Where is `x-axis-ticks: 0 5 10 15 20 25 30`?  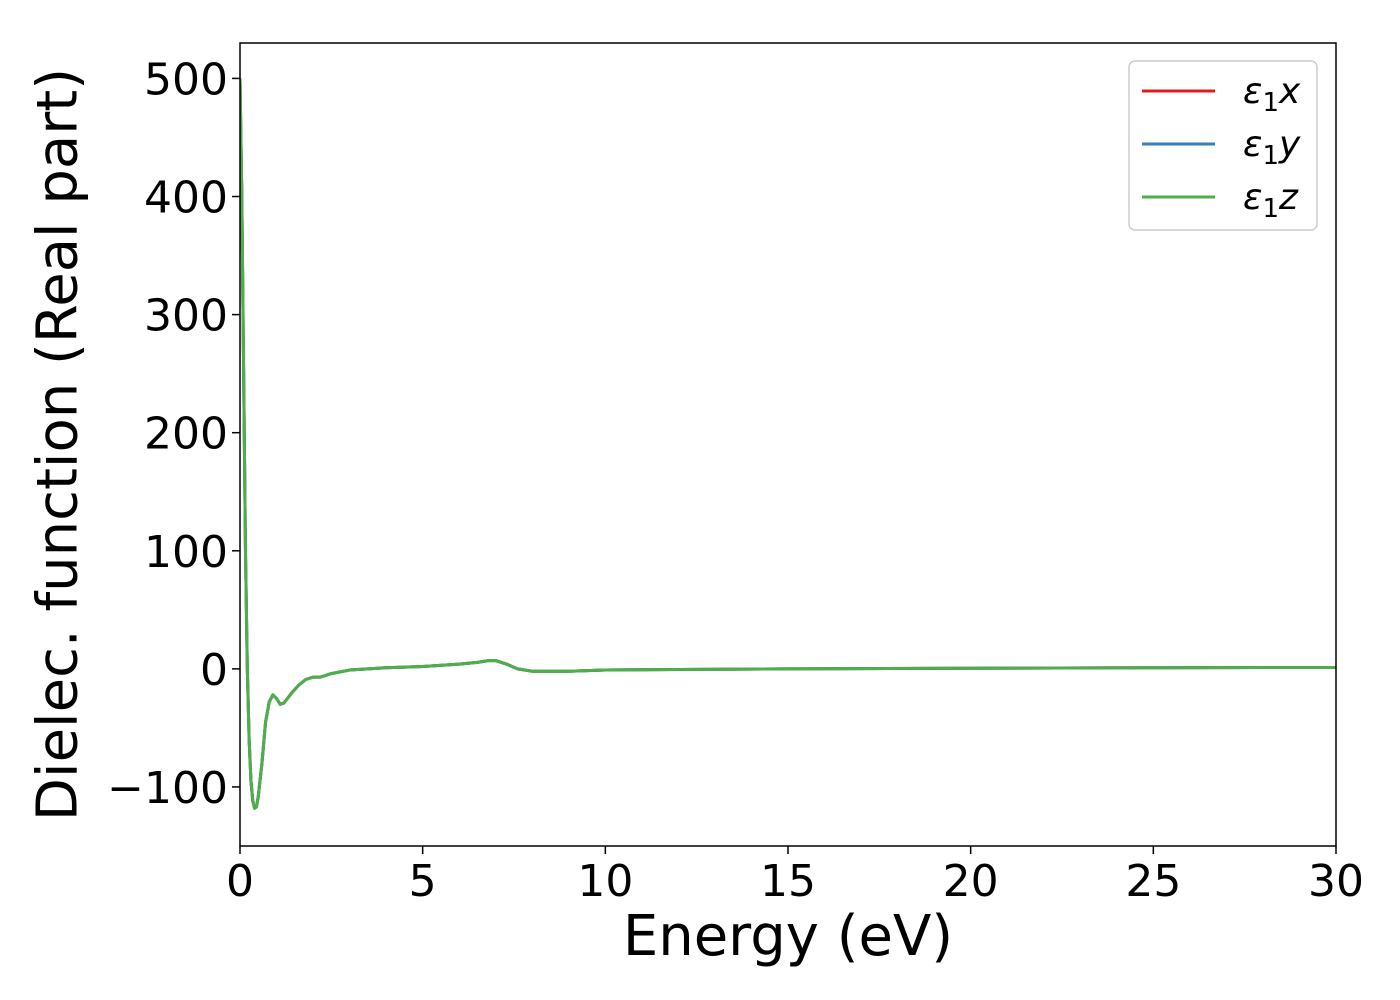 x-axis-ticks: 0 5 10 15 20 25 30 is located at coordinates (795, 876).